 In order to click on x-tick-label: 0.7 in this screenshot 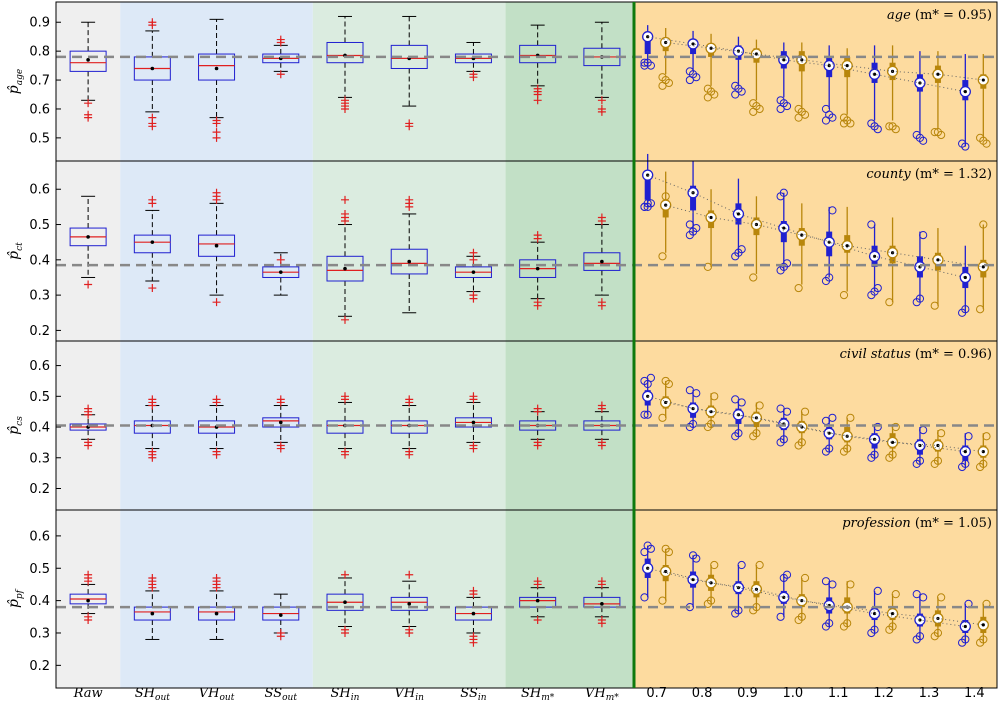, I will do `click(656, 693)`.